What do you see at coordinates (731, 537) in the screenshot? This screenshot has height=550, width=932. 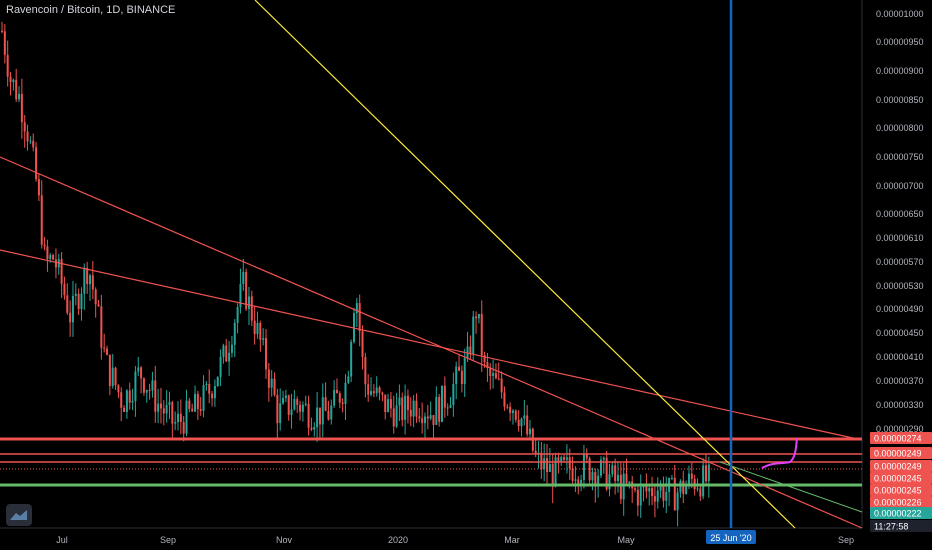 I see `date-cursor-tag` at bounding box center [731, 537].